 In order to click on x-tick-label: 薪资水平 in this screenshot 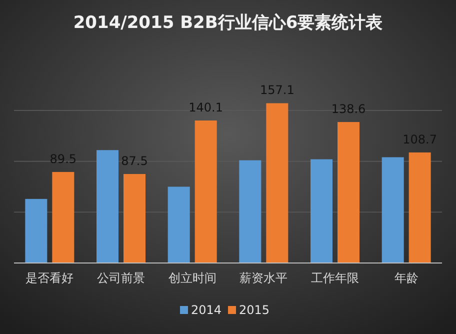, I will do `click(264, 278)`.